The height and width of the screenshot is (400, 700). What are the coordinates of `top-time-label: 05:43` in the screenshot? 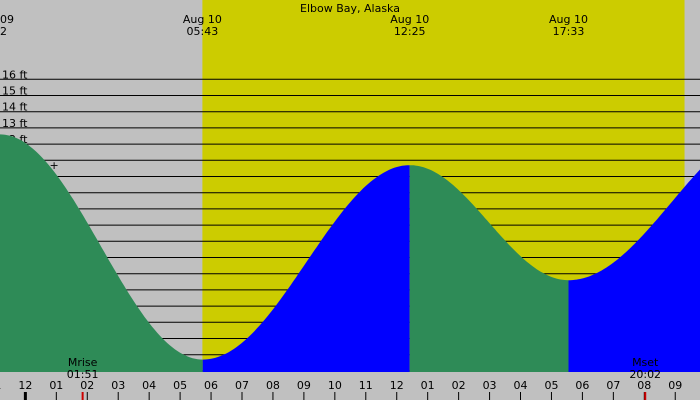 It's located at (203, 31).